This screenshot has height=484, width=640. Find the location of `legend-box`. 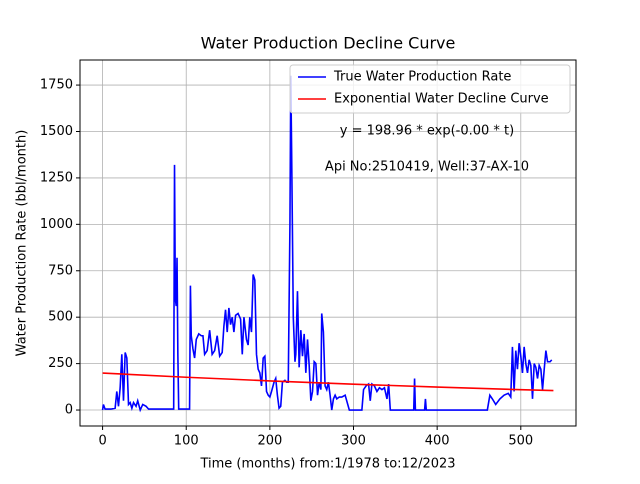

legend-box is located at coordinates (430, 89).